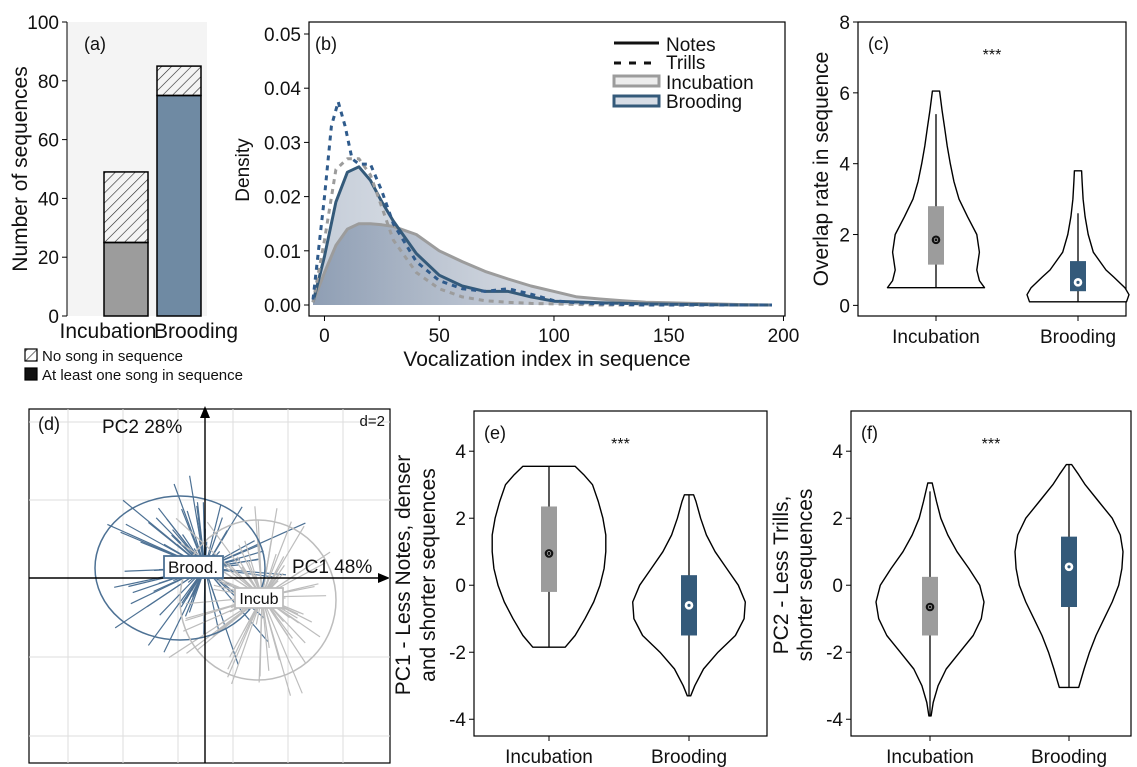 This screenshot has width=1137, height=767. What do you see at coordinates (636, 81) in the screenshot?
I see `legend-swatch-incubation` at bounding box center [636, 81].